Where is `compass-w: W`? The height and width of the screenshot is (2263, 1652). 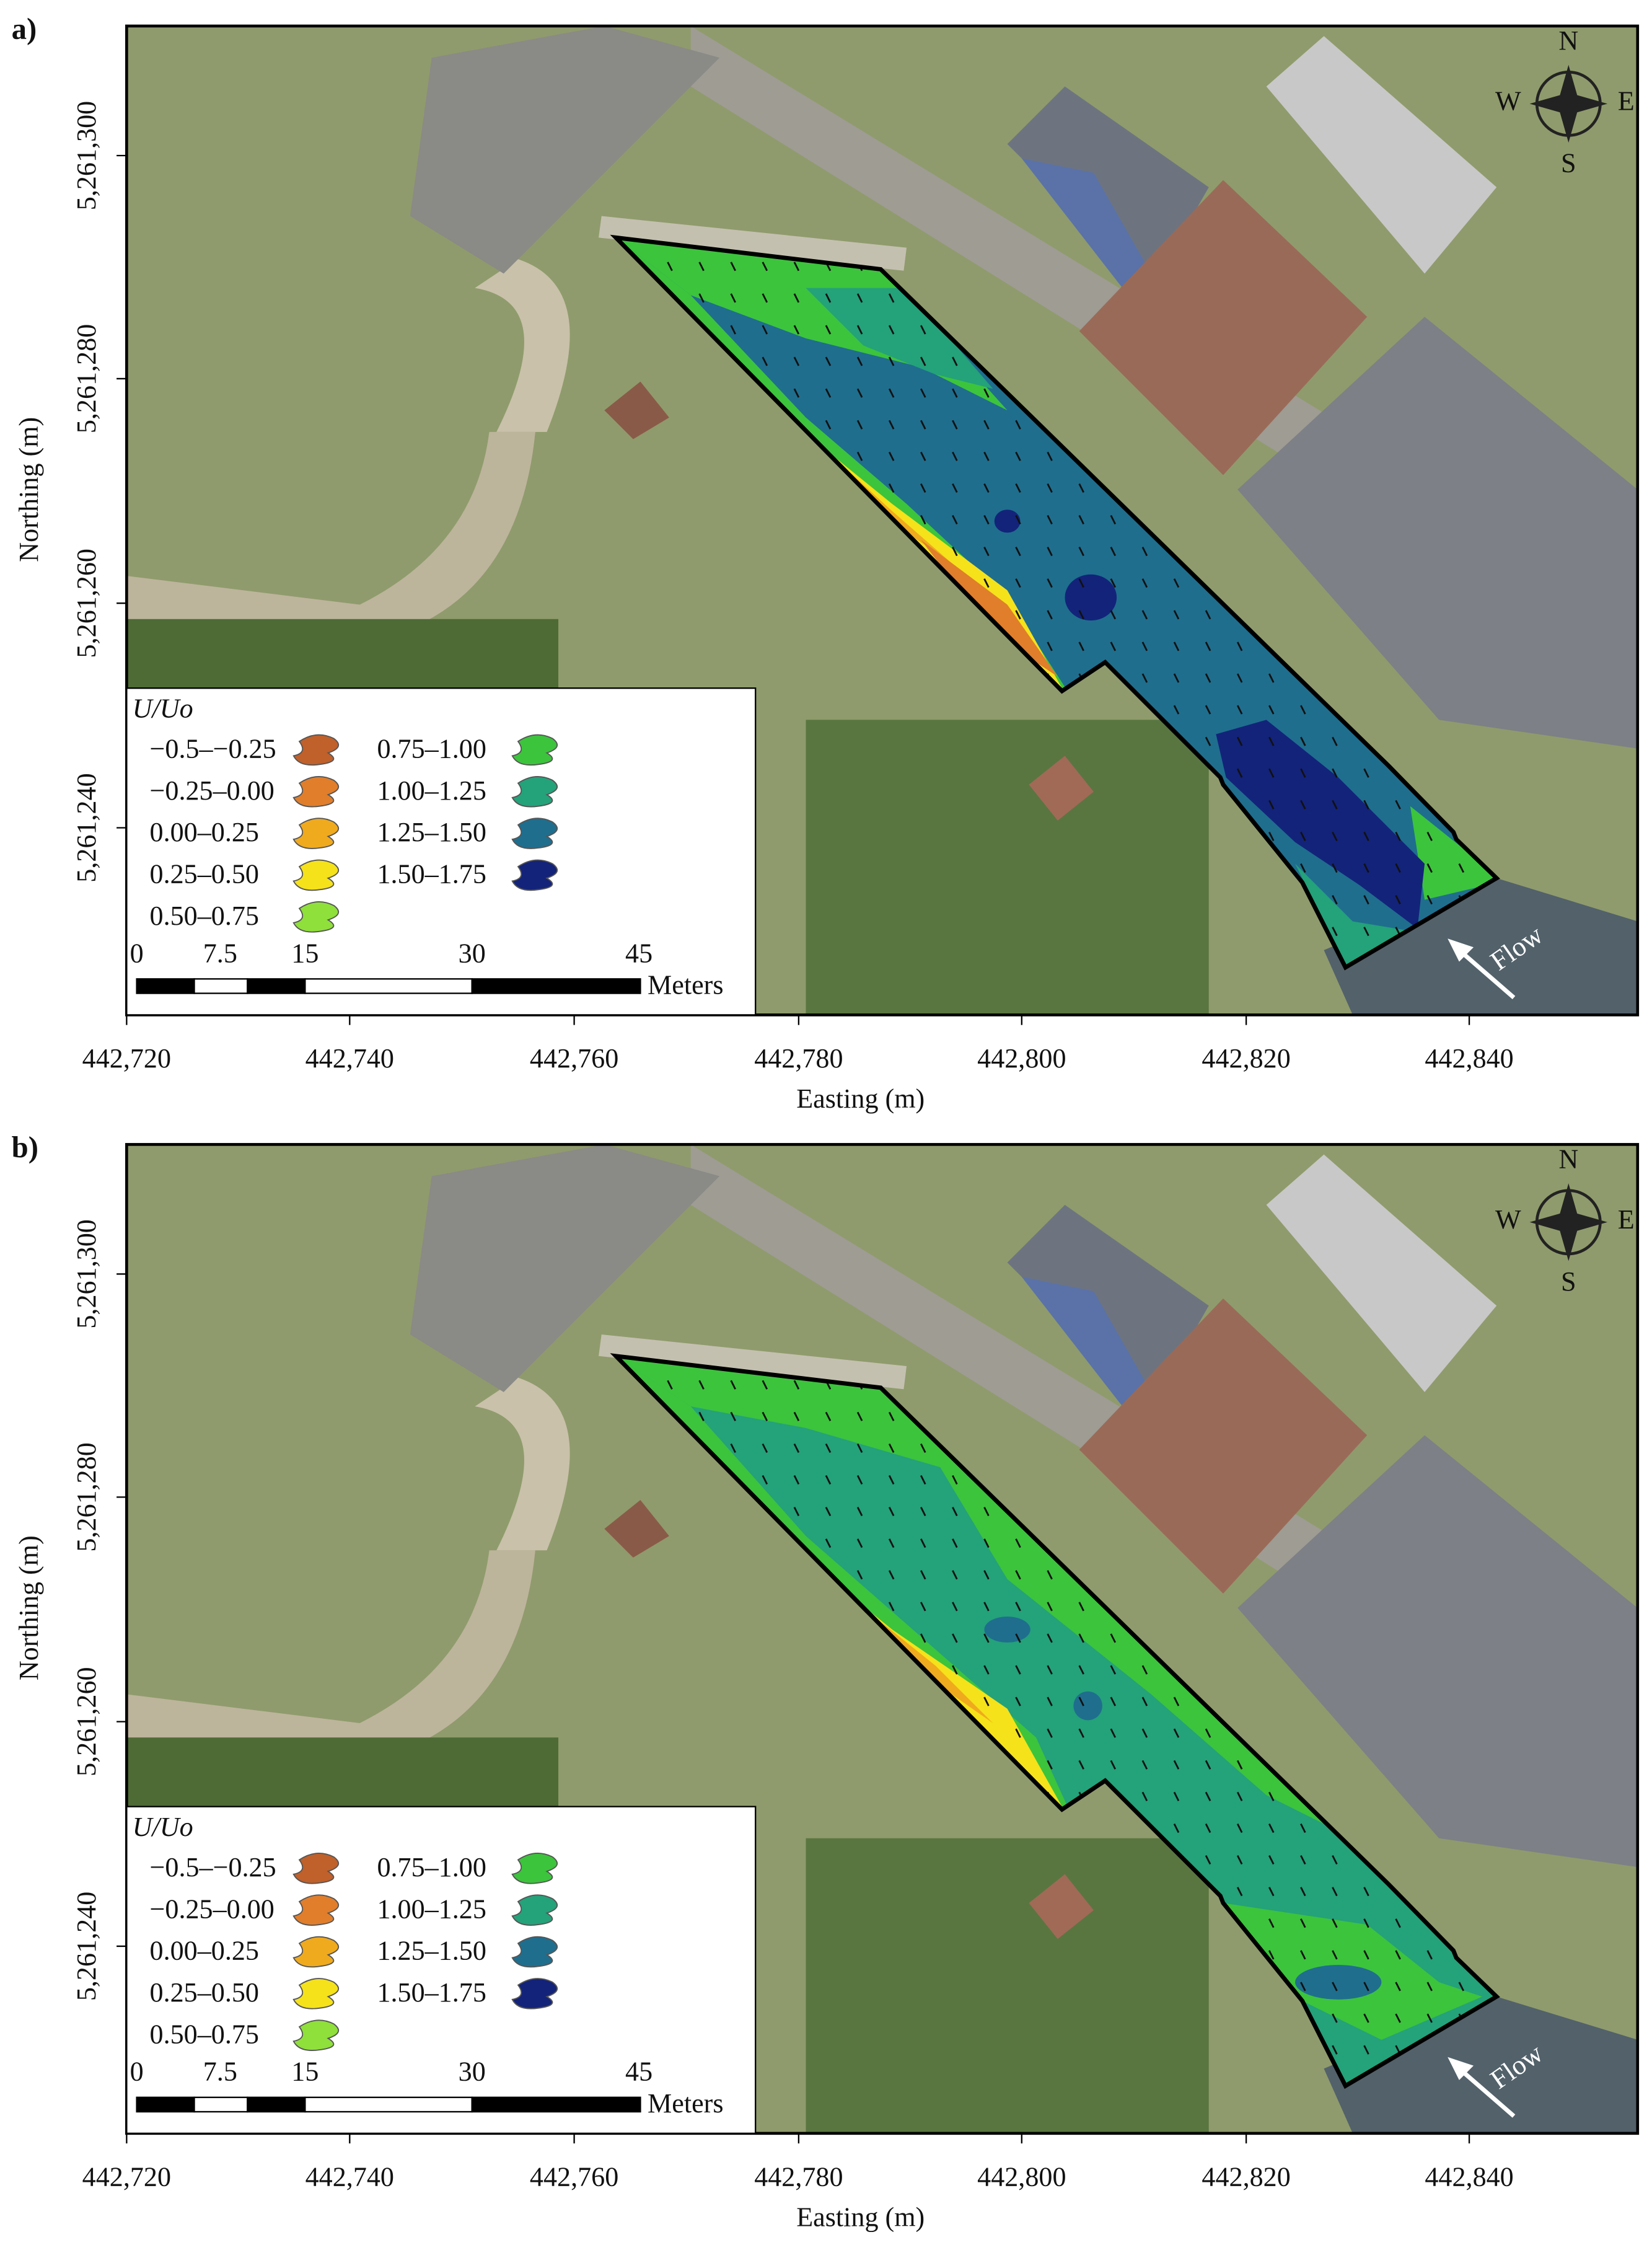 compass-w: W is located at coordinates (1508, 1219).